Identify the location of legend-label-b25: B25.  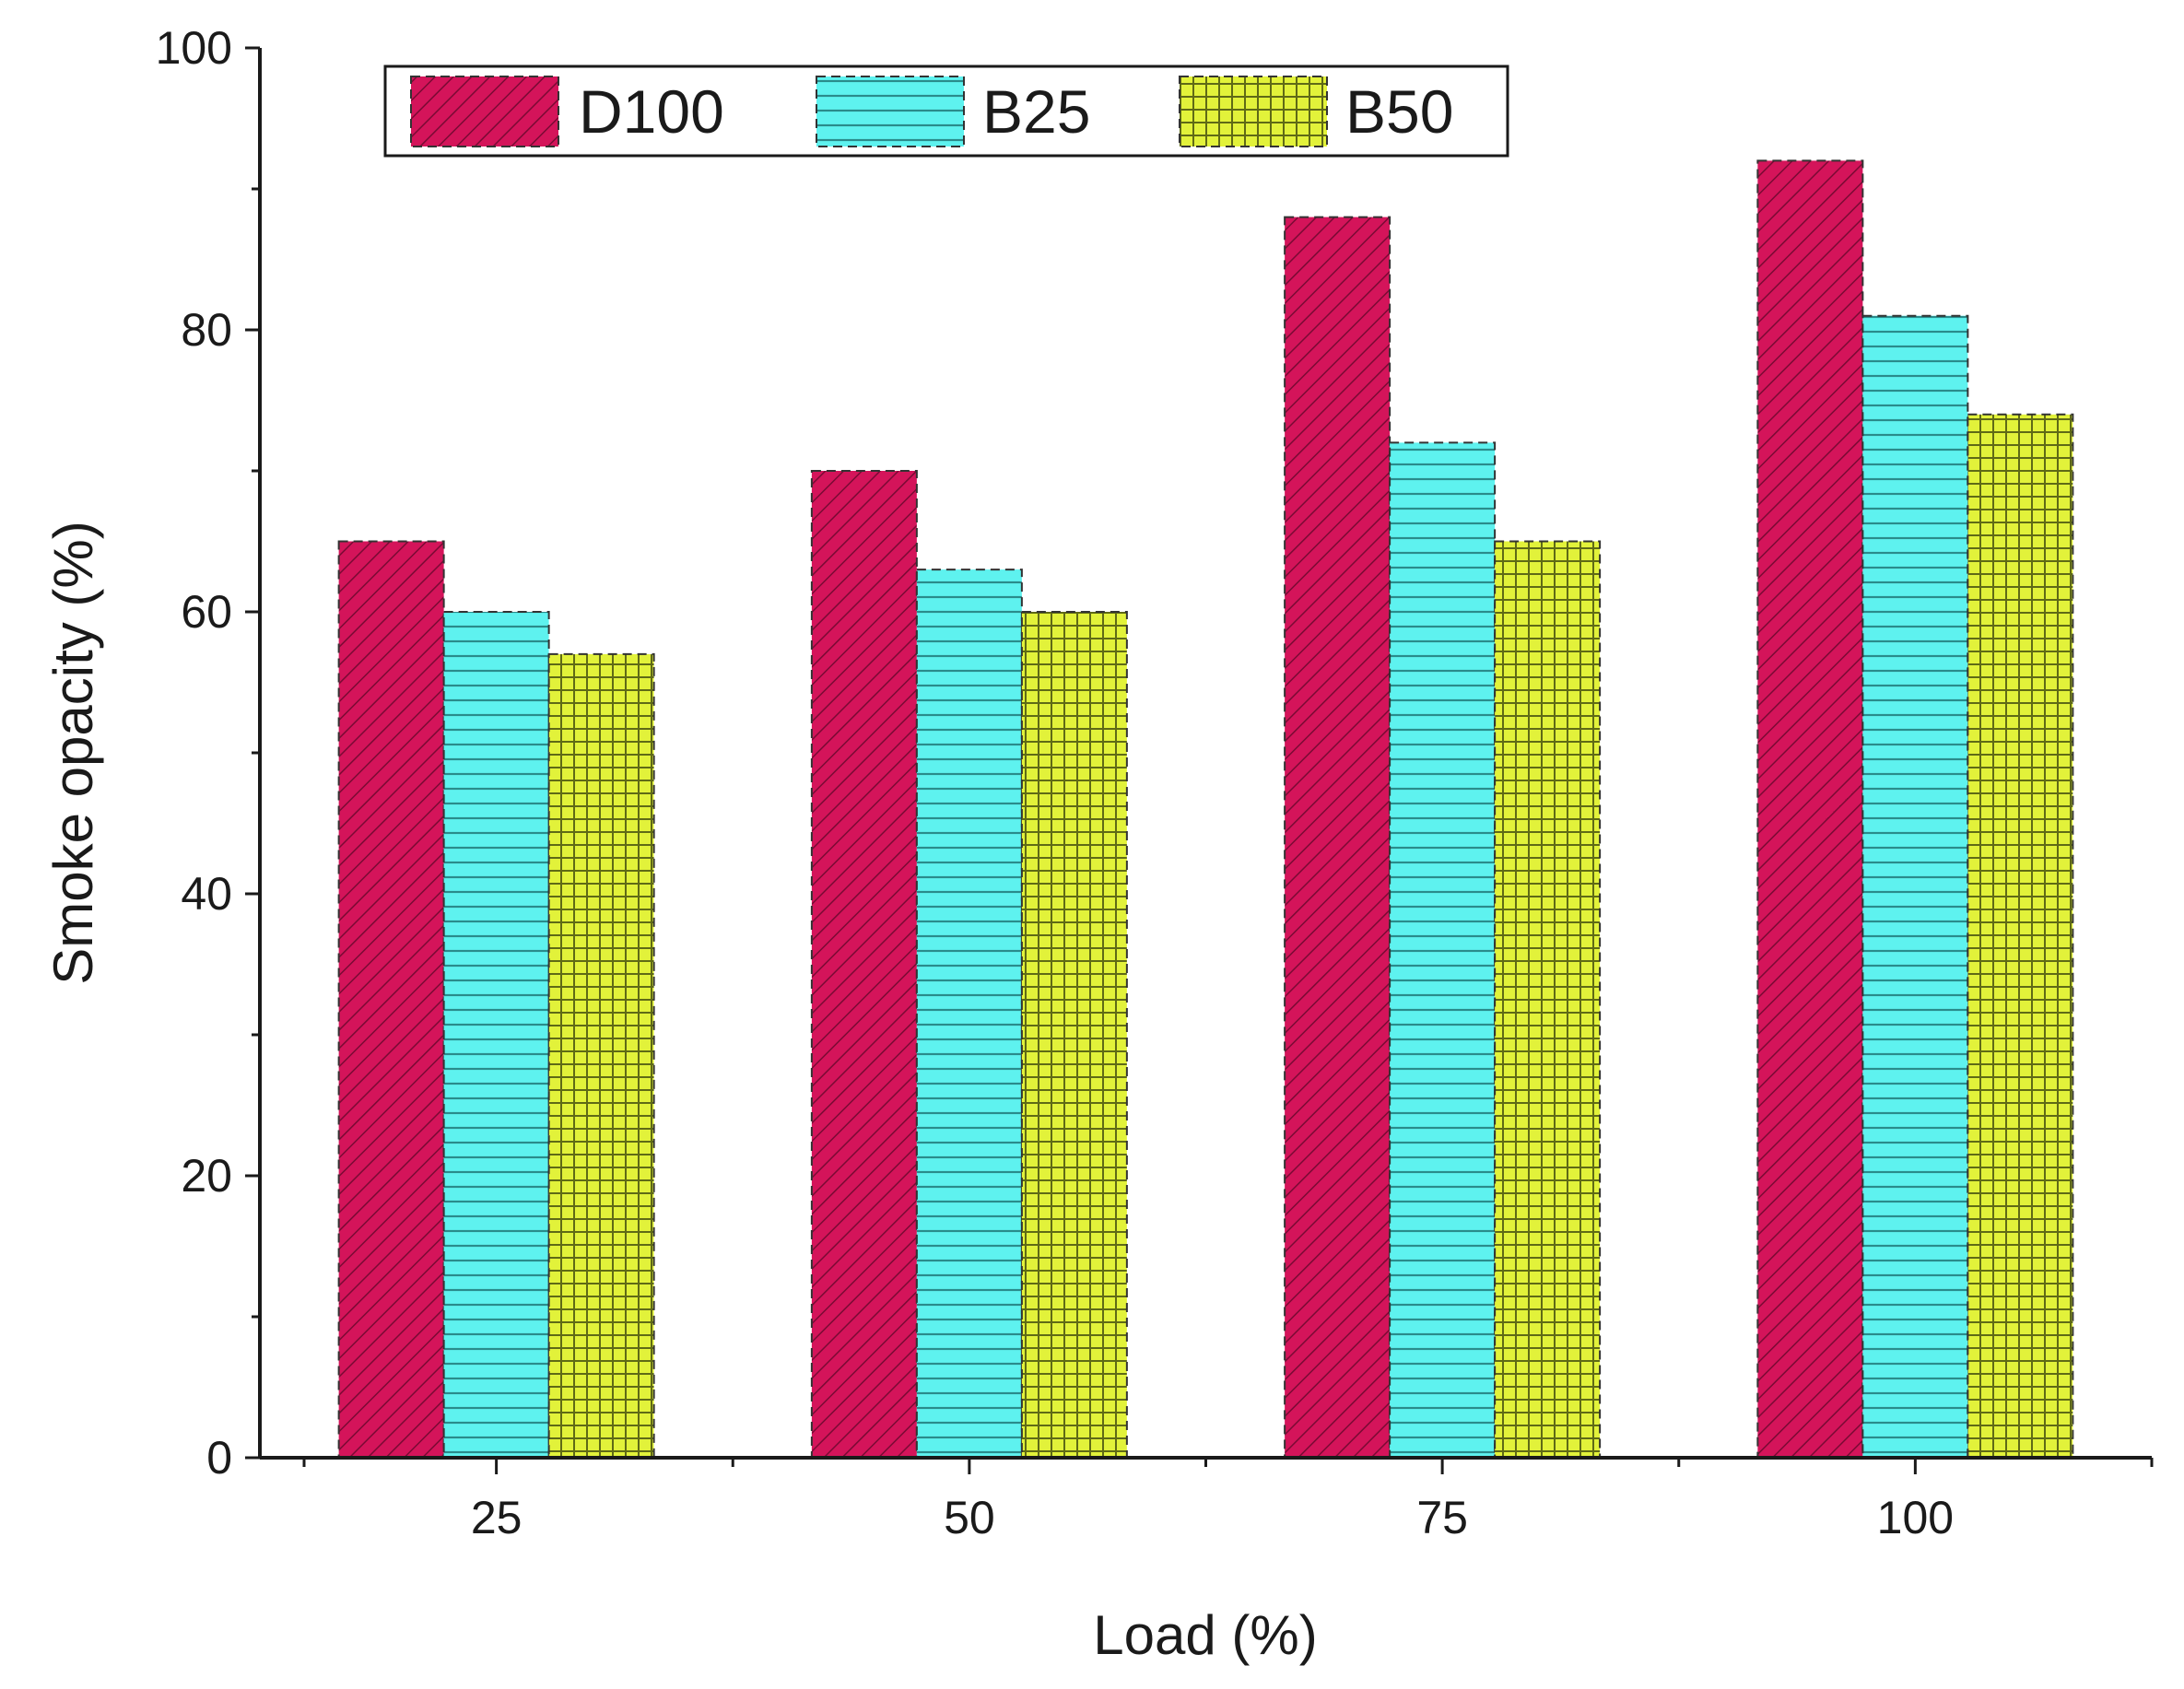
(1036, 111).